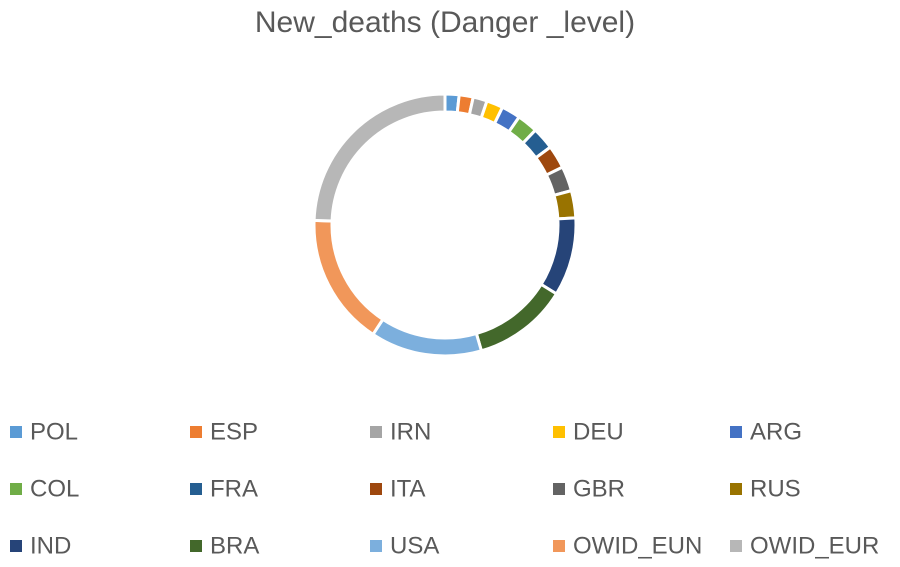 The height and width of the screenshot is (567, 900). Describe the element at coordinates (445, 22) in the screenshot. I see `chart-title: New_deaths (Danger _level)` at that location.